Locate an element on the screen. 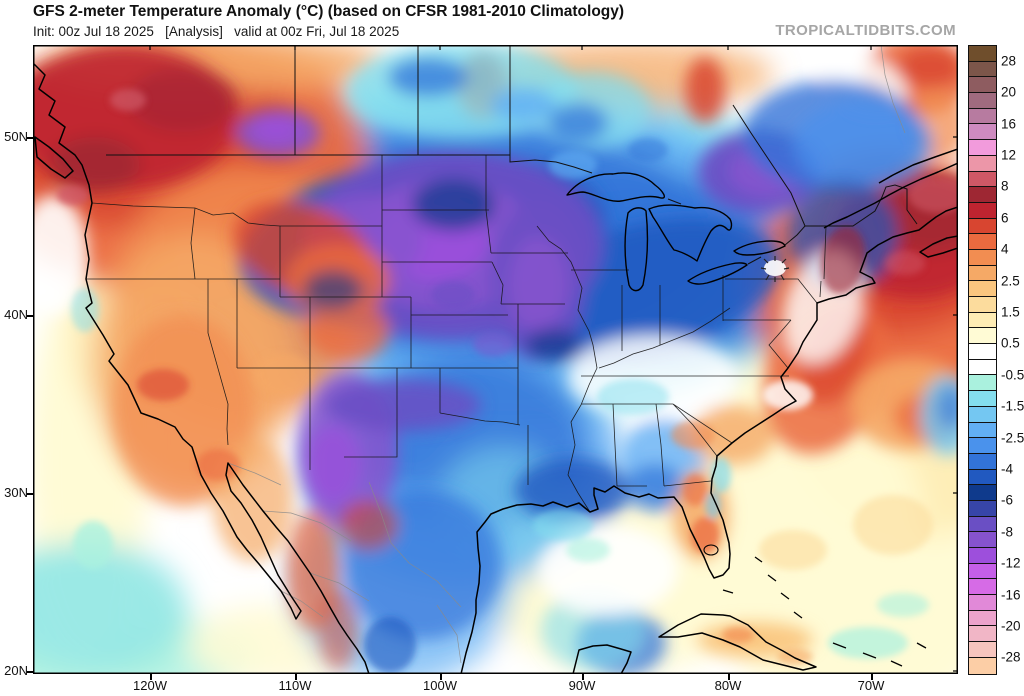  lon-label-120W: 120W is located at coordinates (150, 685).